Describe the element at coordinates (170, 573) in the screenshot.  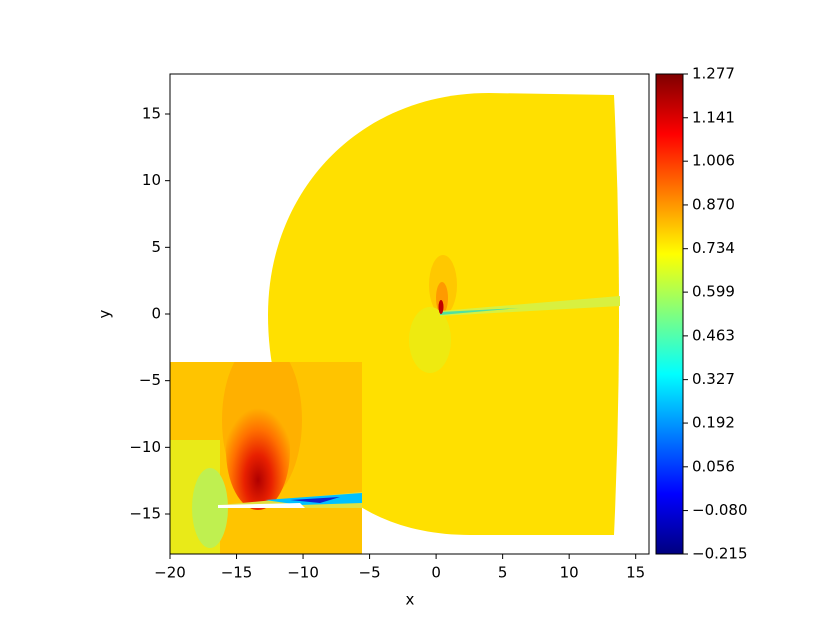
I see `x-tick-label: −20` at that location.